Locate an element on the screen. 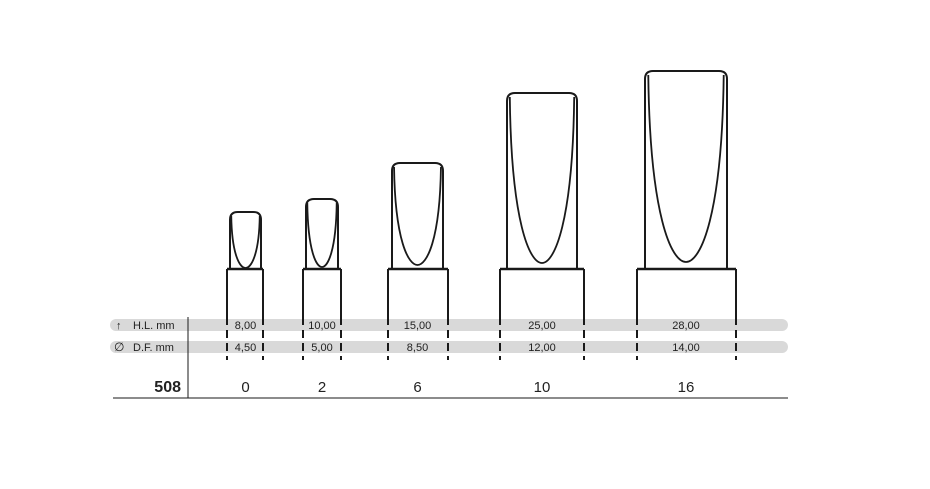 Image resolution: width=930 pixels, height=489 pixels. df-value: 4,50 is located at coordinates (245, 348).